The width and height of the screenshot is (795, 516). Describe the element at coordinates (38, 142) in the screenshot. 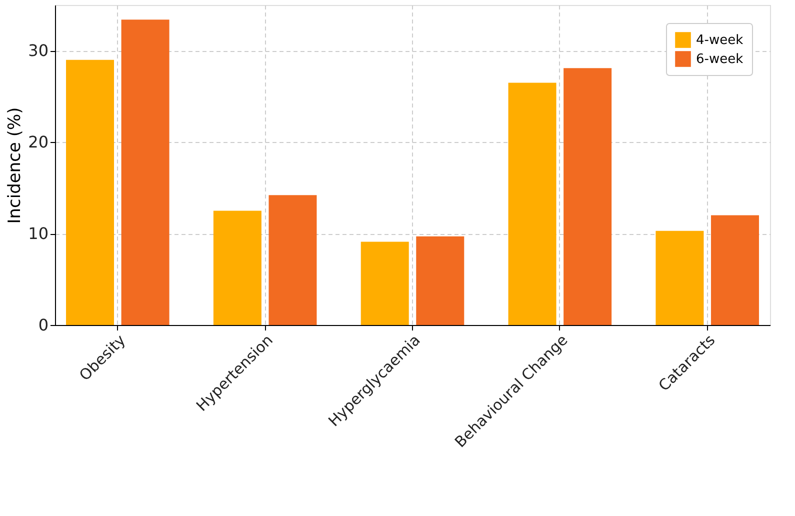

I see `y-tick-label: 20` at that location.